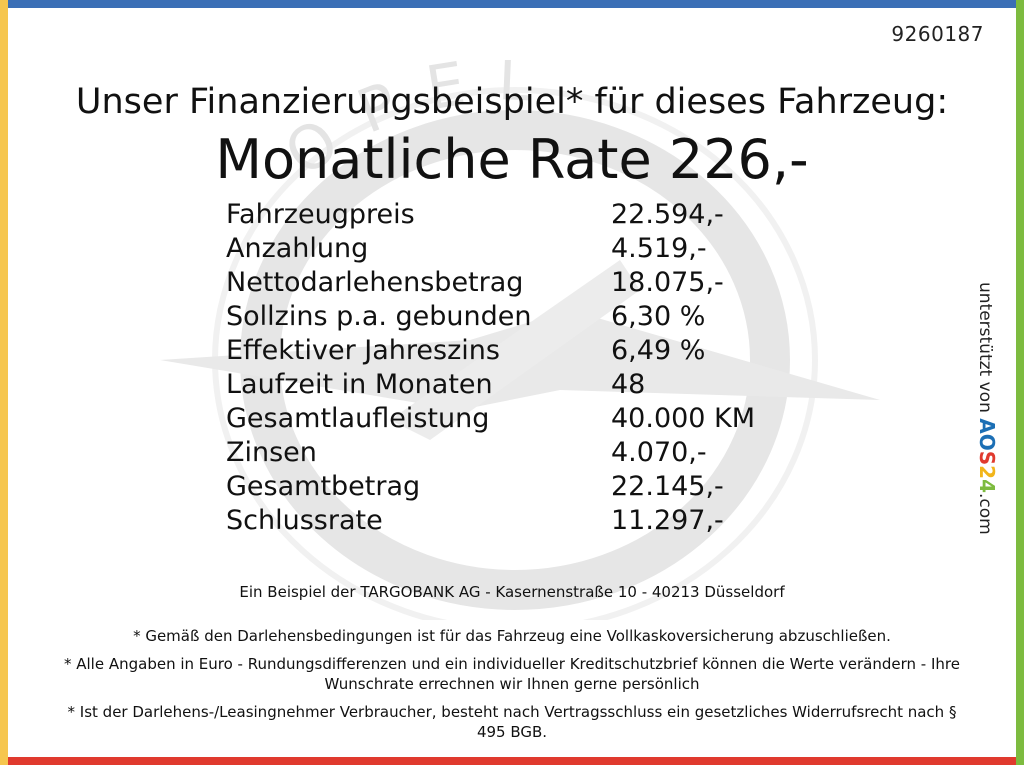  Describe the element at coordinates (490, 249) in the screenshot. I see `table-row: Anzahlung 4.519,-` at that location.